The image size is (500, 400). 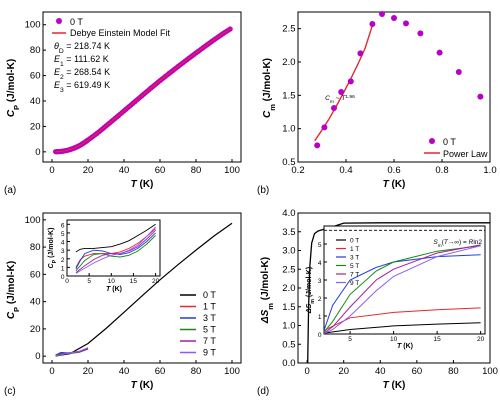 I want to click on inset-y-label: CP (J/mol-K), so click(x=53, y=248).